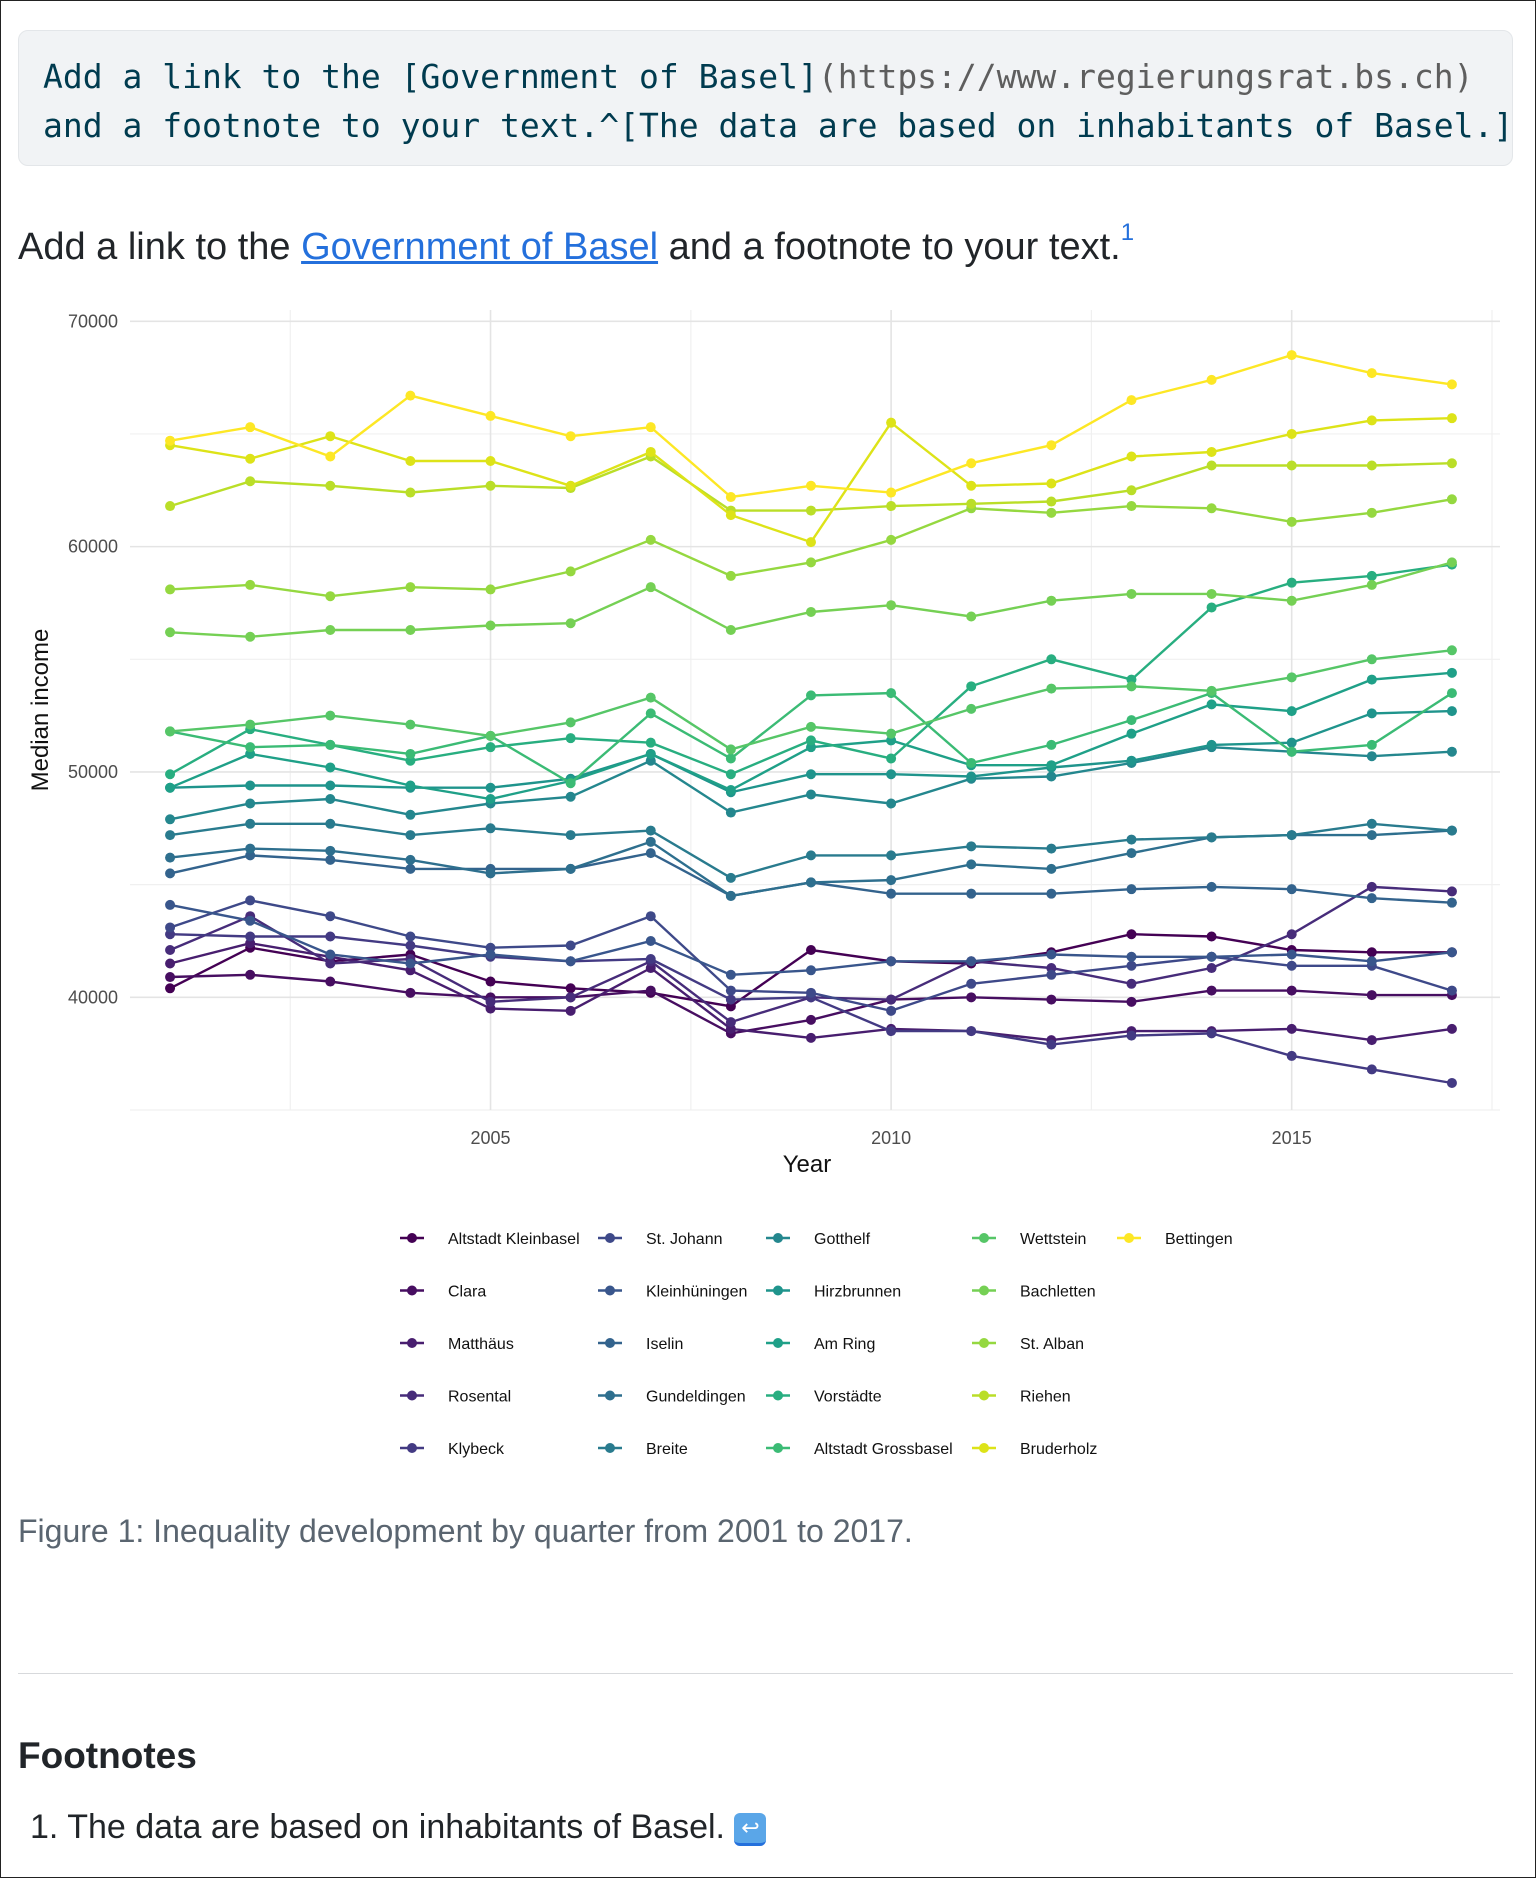 The width and height of the screenshot is (1538, 1880). What do you see at coordinates (480, 247) in the screenshot?
I see `government-link: Government of Basel` at bounding box center [480, 247].